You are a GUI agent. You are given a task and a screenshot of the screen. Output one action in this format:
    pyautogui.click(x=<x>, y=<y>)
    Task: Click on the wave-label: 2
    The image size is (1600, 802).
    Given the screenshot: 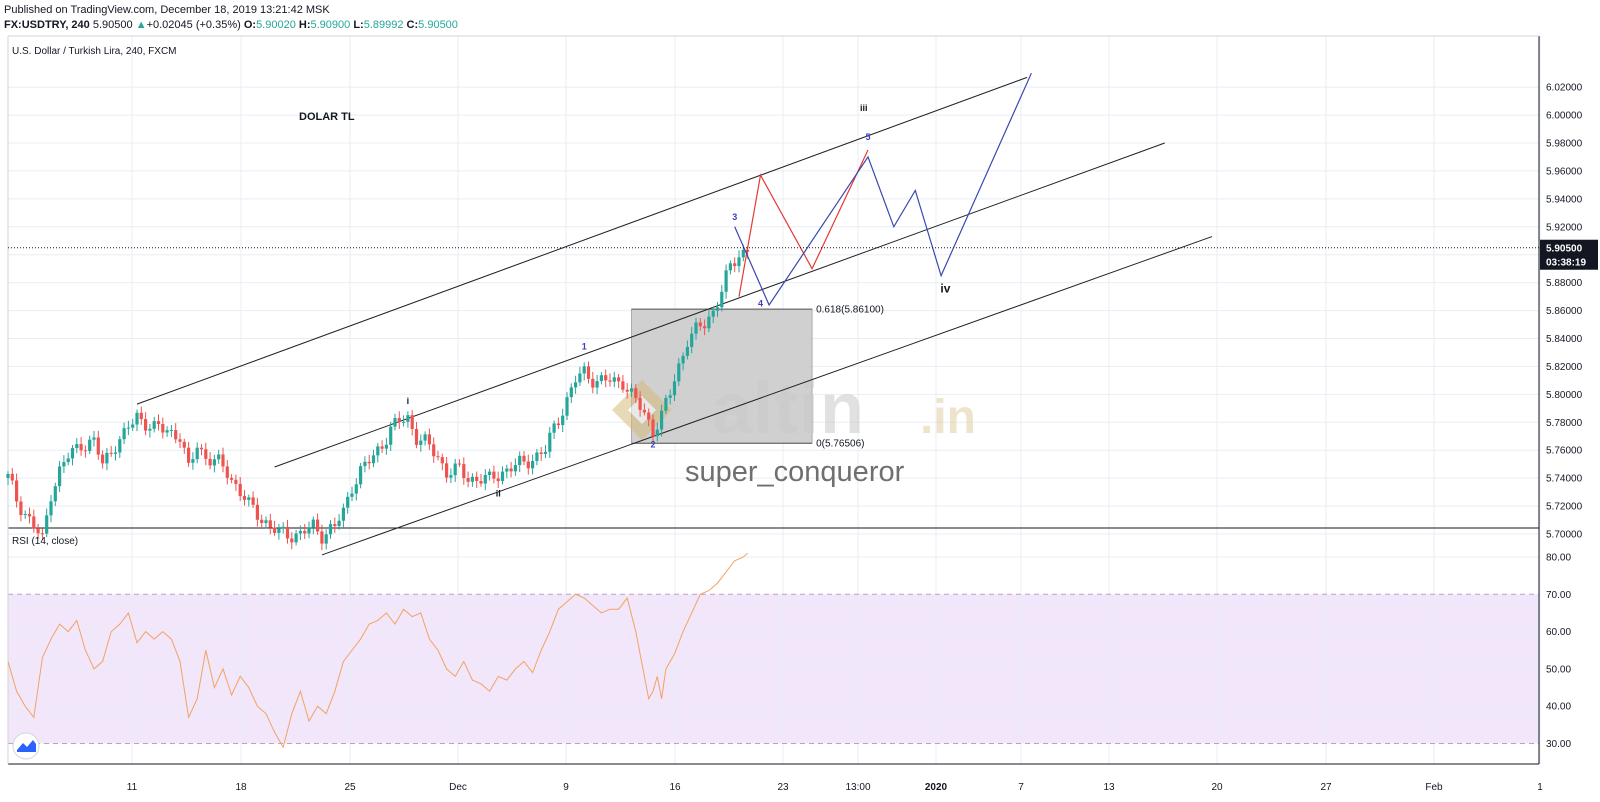 What is the action you would take?
    pyautogui.click(x=652, y=444)
    